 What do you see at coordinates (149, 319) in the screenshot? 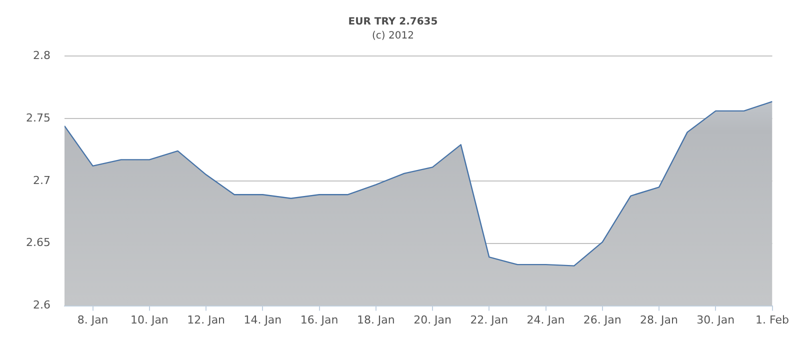
I see `x-tick-label: 10. Jan` at bounding box center [149, 319].